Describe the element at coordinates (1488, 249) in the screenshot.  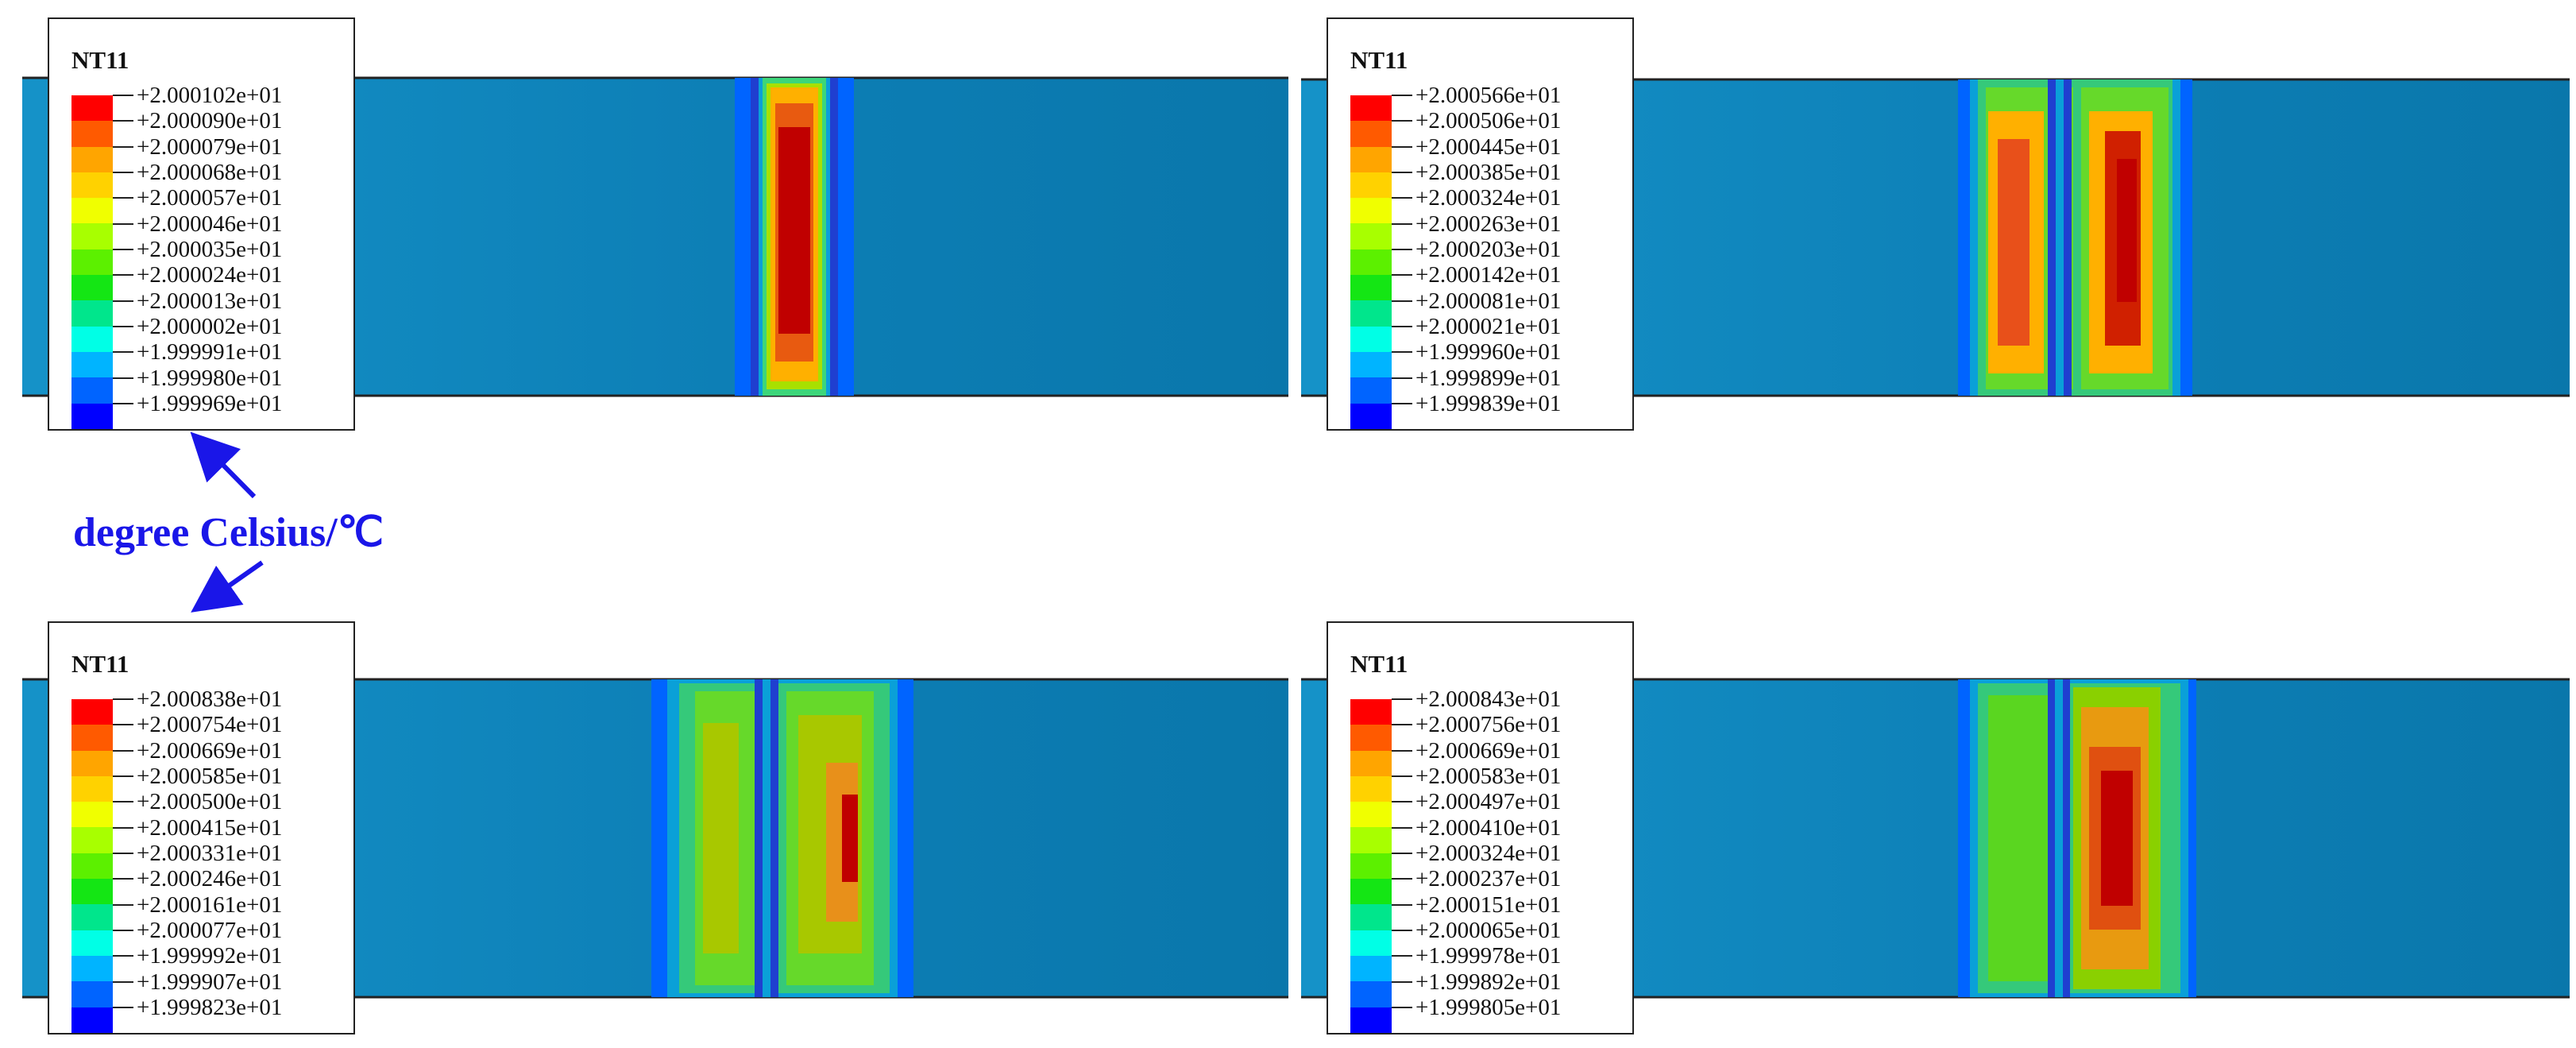
I see `legend-value: +2.000203e+01` at that location.